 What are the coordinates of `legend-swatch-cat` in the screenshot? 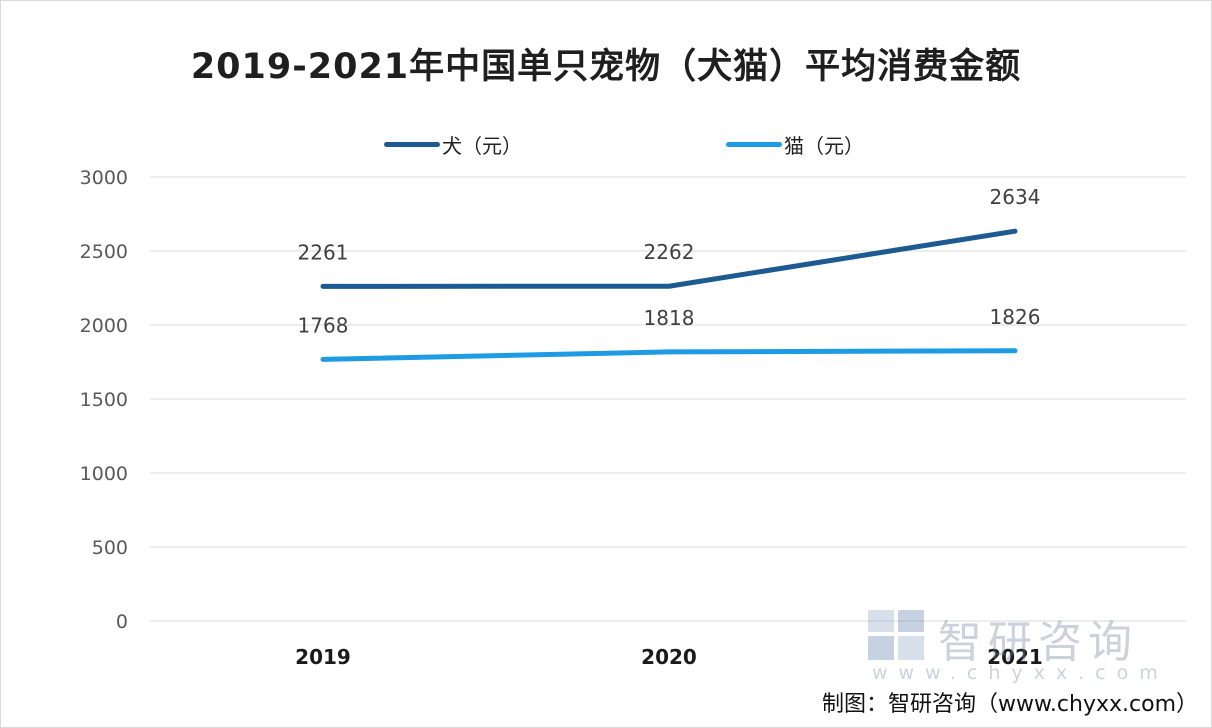 It's located at (754, 144).